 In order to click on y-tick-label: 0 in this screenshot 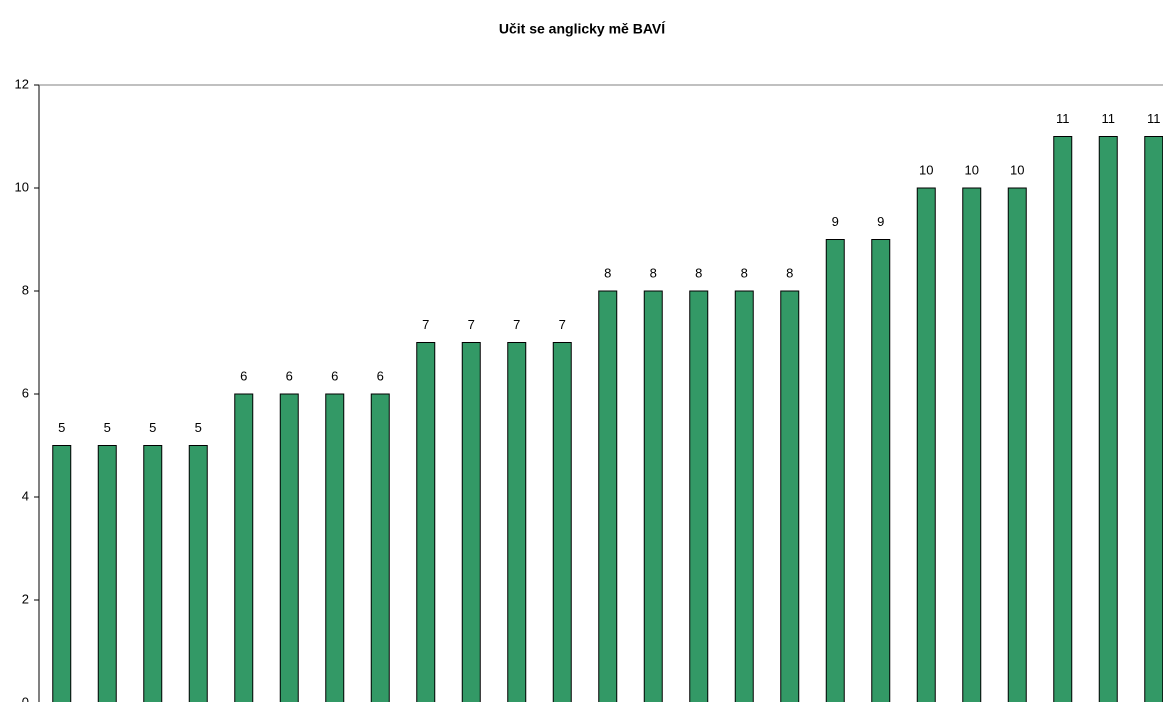, I will do `click(25, 698)`.